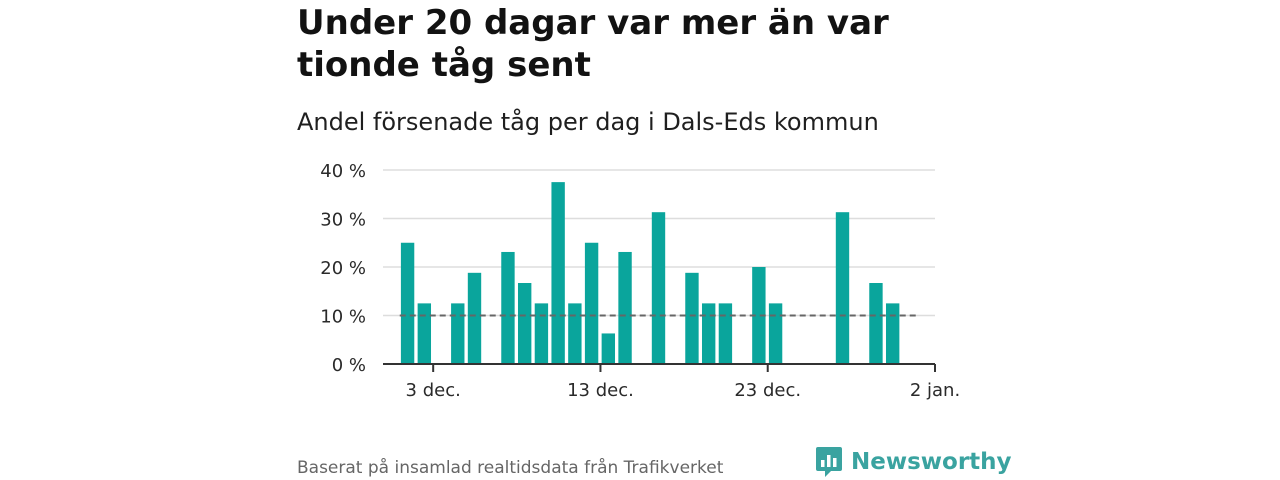  Describe the element at coordinates (343, 268) in the screenshot. I see `y-tick-label: 20 %` at that location.